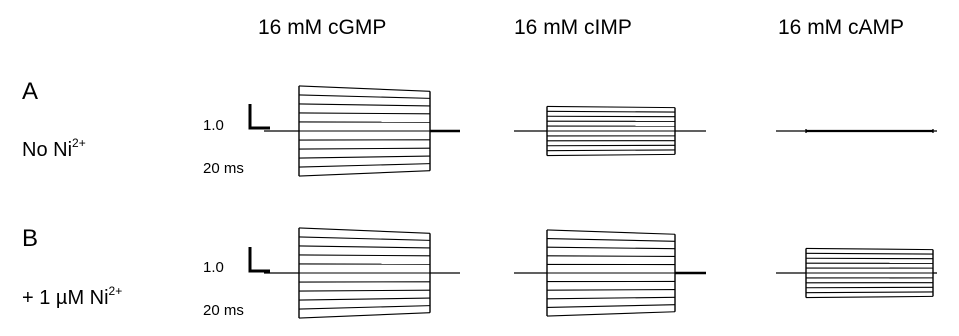 The width and height of the screenshot is (959, 336). I want to click on panel-b-condition-superscript: 2+, so click(115, 291).